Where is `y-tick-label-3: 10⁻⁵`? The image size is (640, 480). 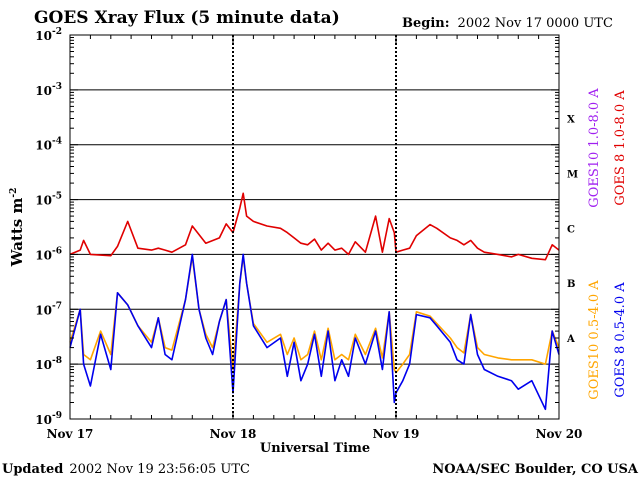 y-tick-label-3: 10⁻⁵ is located at coordinates (48, 200).